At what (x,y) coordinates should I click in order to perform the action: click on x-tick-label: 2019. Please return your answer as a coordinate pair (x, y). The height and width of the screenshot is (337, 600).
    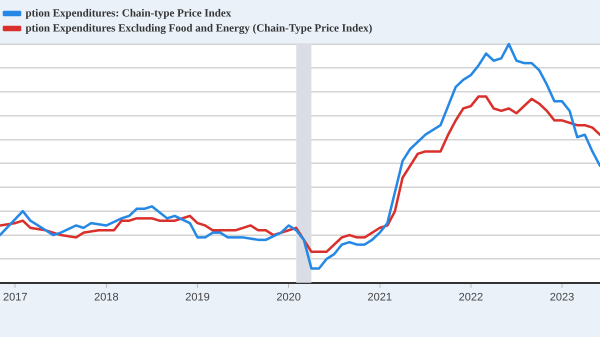
    Looking at the image, I should click on (197, 297).